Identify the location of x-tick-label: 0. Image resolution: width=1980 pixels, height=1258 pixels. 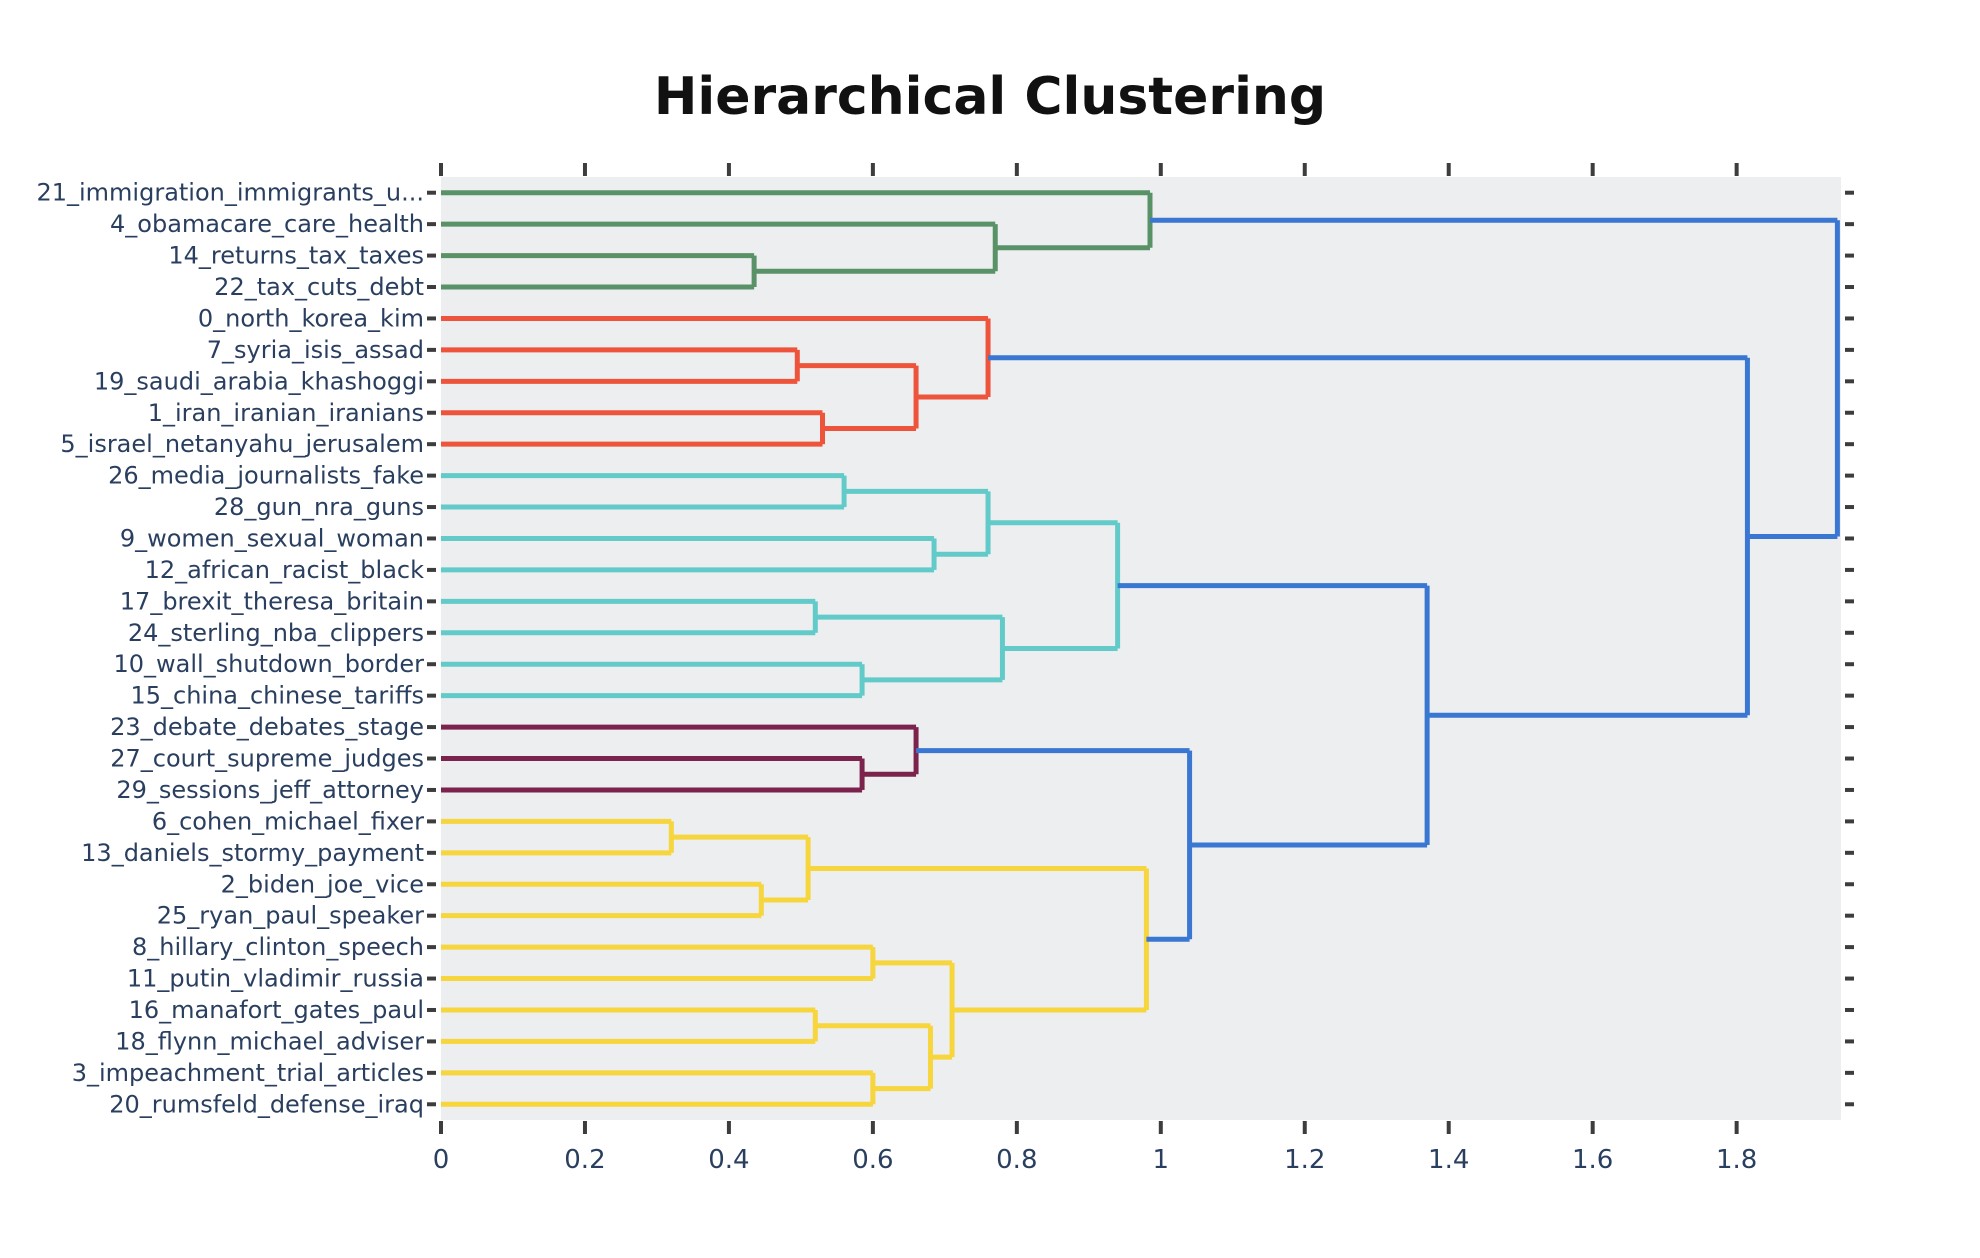
(441, 1160).